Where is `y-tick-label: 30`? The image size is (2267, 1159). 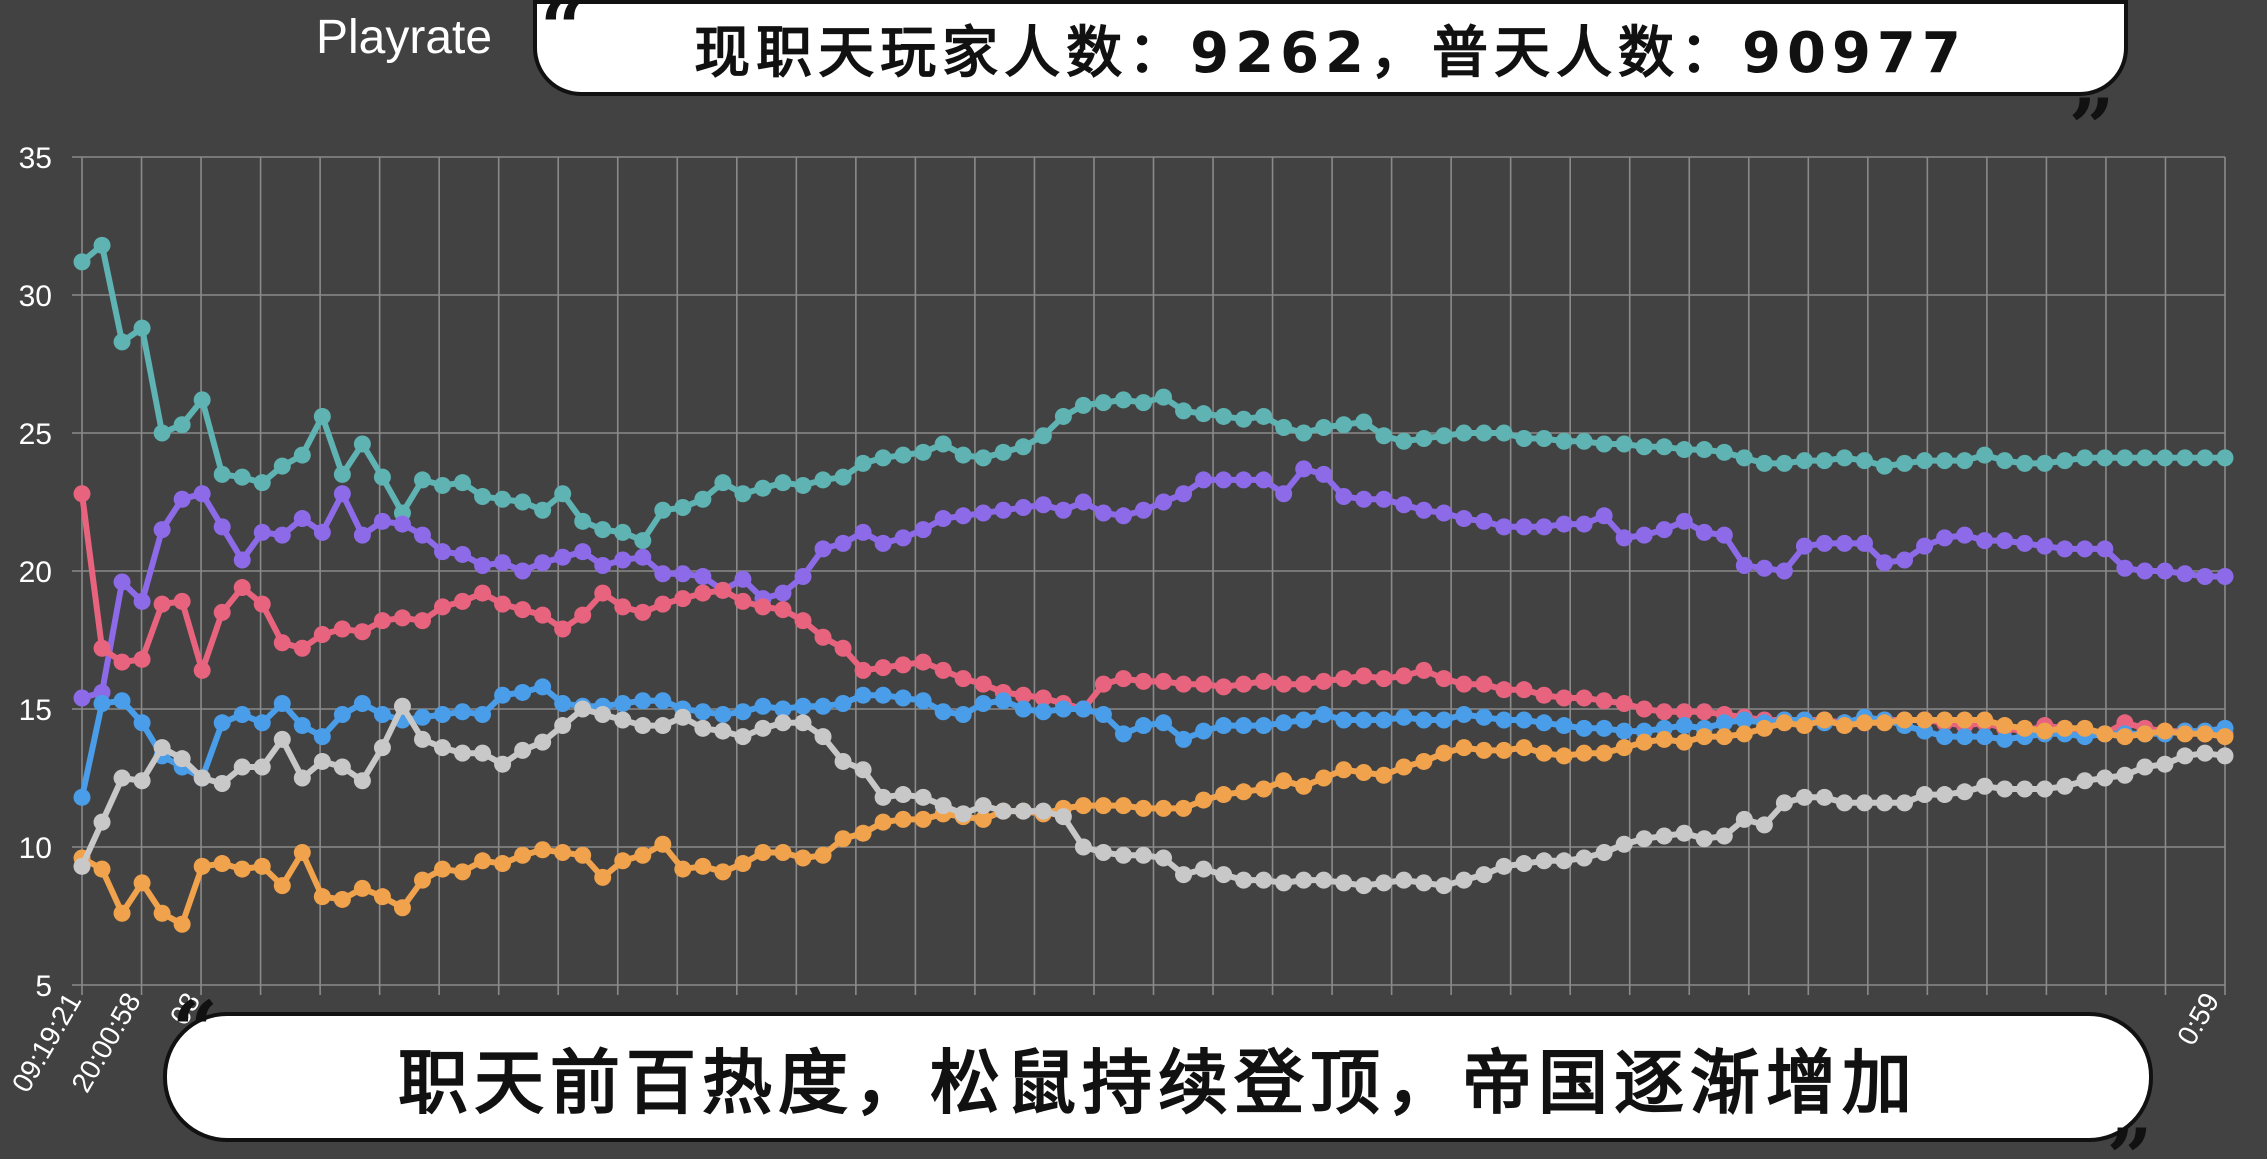 y-tick-label: 30 is located at coordinates (35, 296).